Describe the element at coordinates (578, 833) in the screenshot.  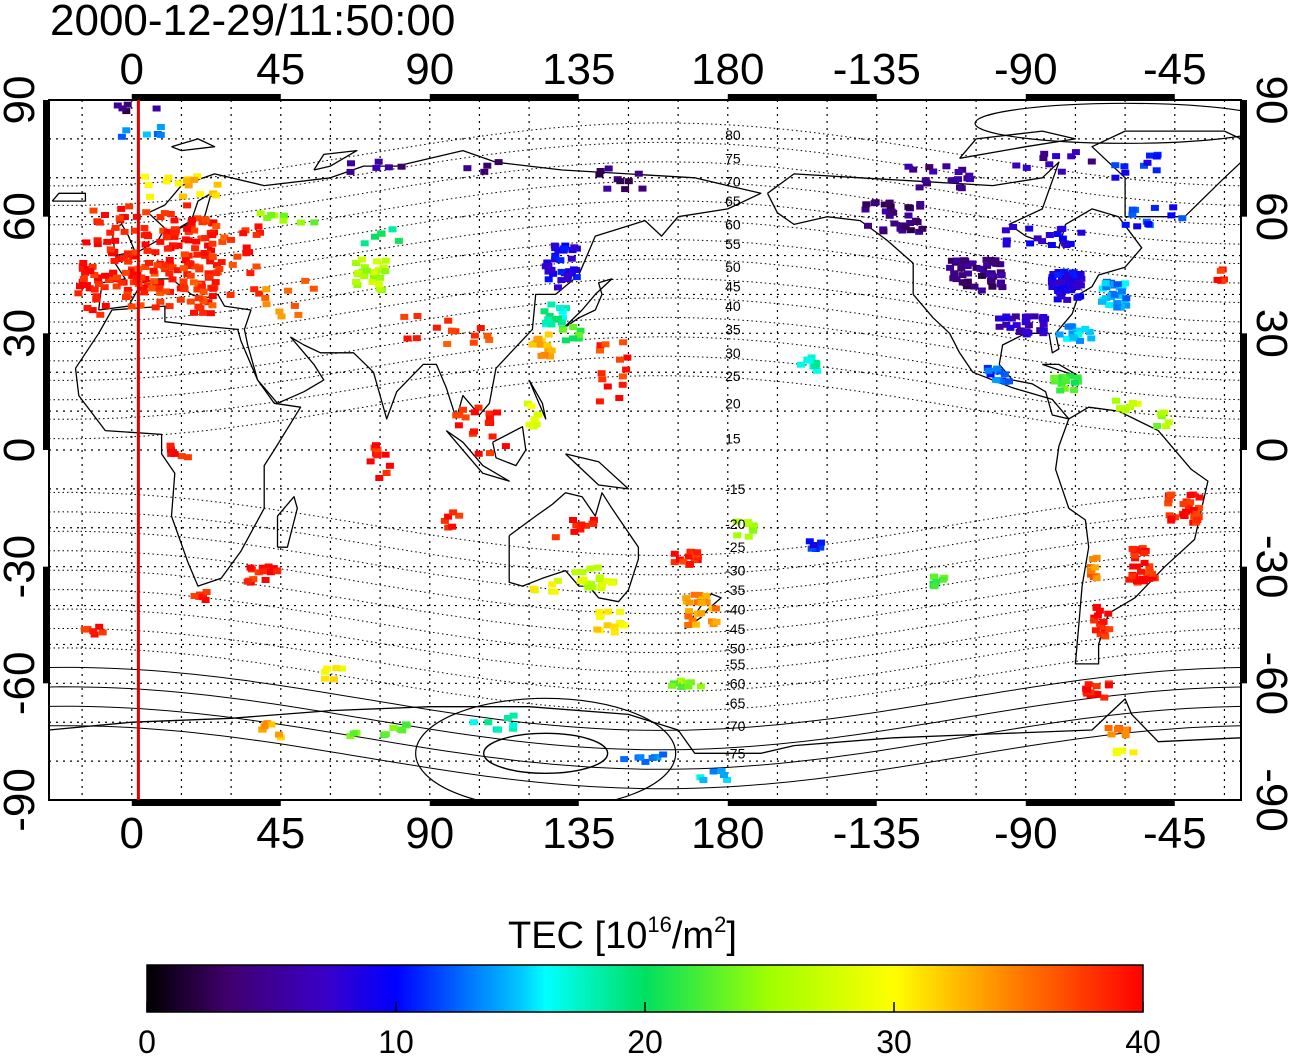
I see `bottom-tick-label: 135` at that location.